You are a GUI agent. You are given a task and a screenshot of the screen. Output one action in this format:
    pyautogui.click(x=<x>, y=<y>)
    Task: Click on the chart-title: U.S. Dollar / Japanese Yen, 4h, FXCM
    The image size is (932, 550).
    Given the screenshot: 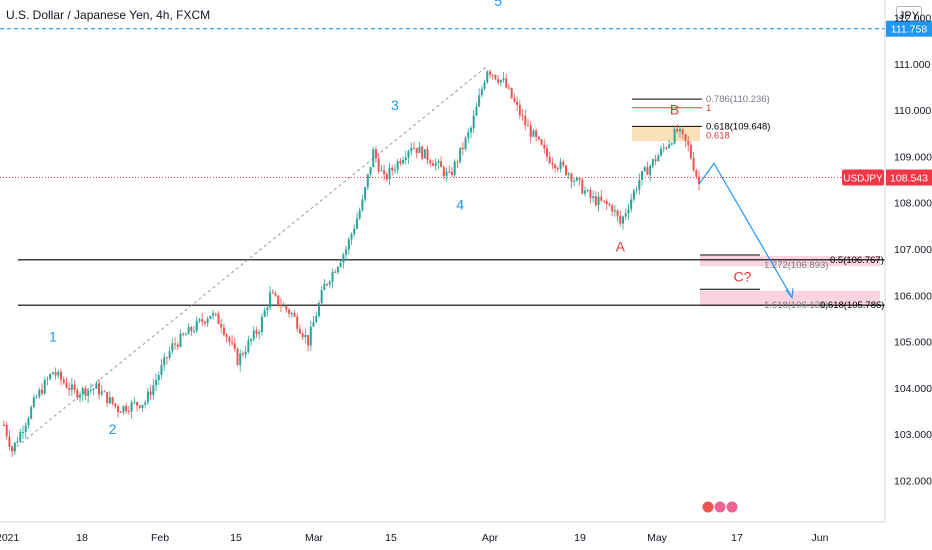 What is the action you would take?
    pyautogui.click(x=108, y=15)
    